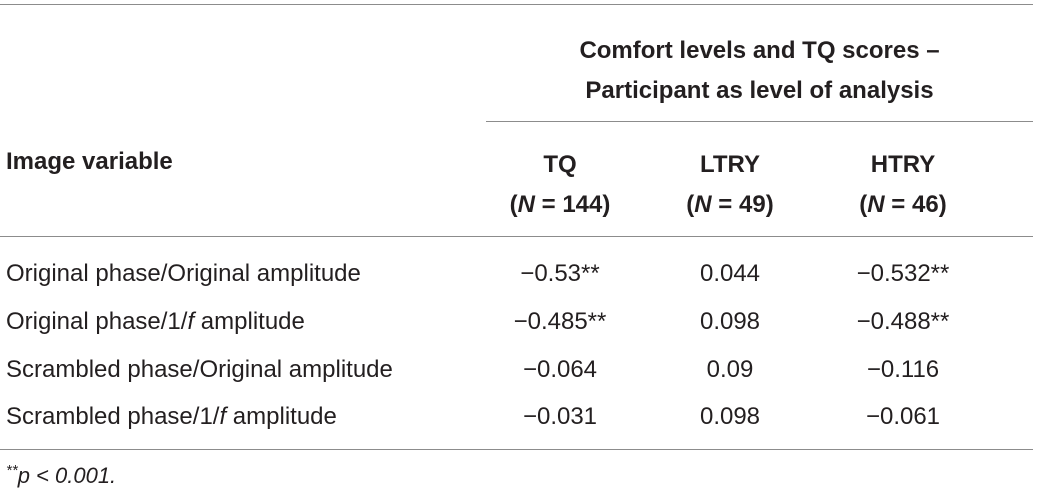  Describe the element at coordinates (903, 321) in the screenshot. I see `table-cell-htry: −0.488**` at that location.